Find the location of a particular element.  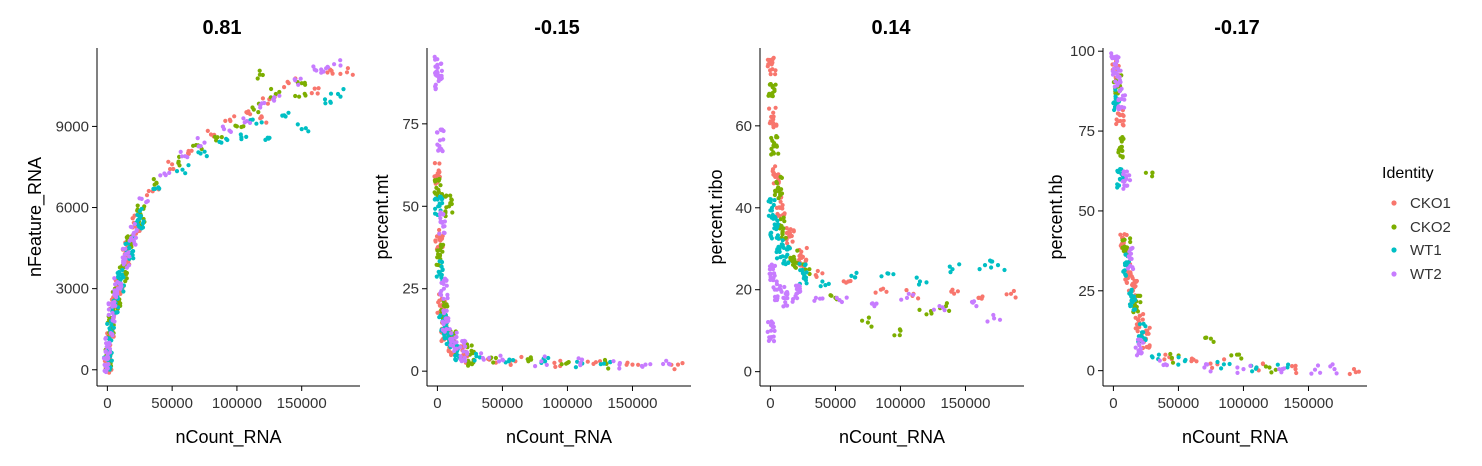

legend-label-wt2: WT2 is located at coordinates (1426, 274).